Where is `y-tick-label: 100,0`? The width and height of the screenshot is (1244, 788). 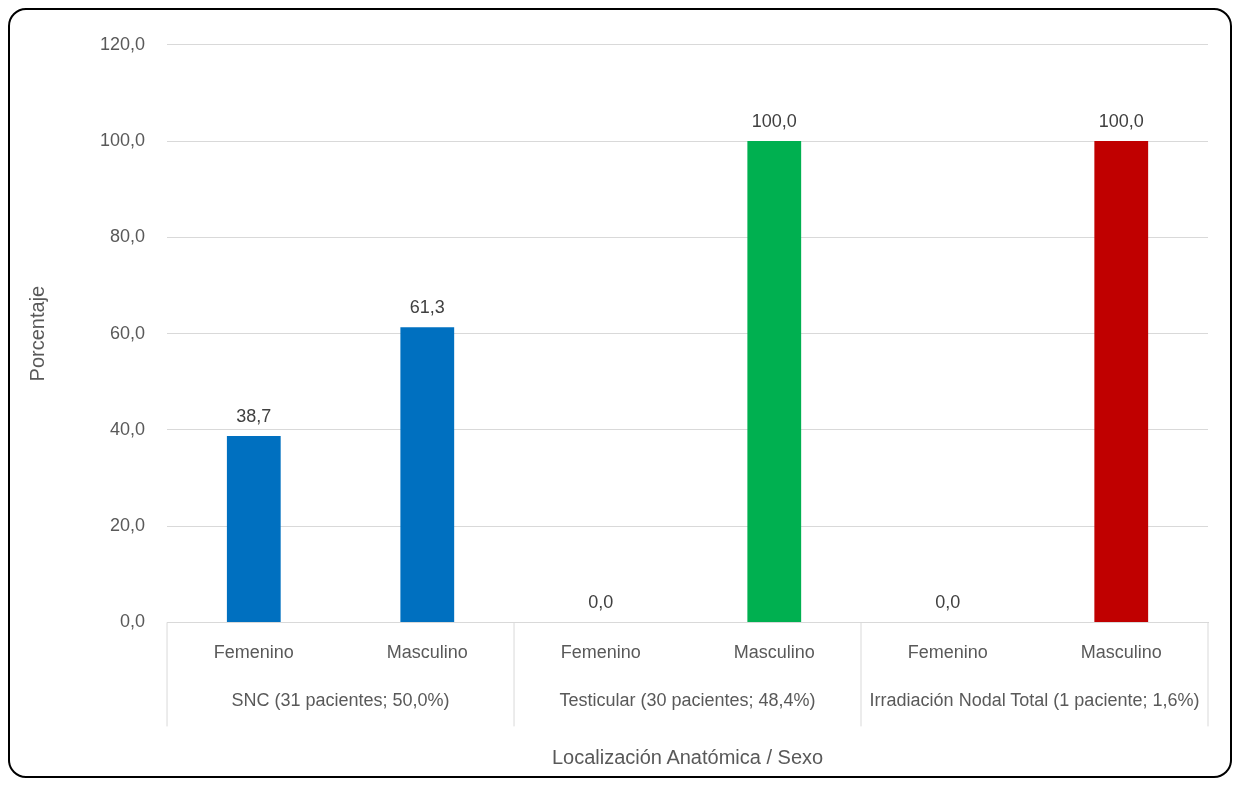
y-tick-label: 100,0 is located at coordinates (123, 140).